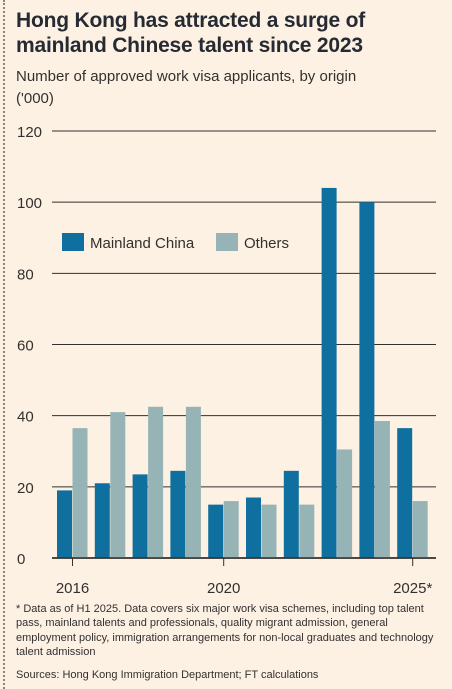 This screenshot has height=689, width=452. I want to click on x-tick-label: 2025*, so click(412, 588).